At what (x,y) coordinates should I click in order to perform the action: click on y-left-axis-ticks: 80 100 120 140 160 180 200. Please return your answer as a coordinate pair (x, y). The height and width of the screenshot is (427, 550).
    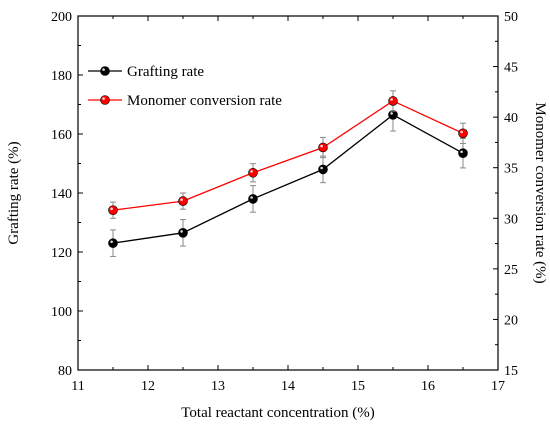
    Looking at the image, I should click on (67, 194).